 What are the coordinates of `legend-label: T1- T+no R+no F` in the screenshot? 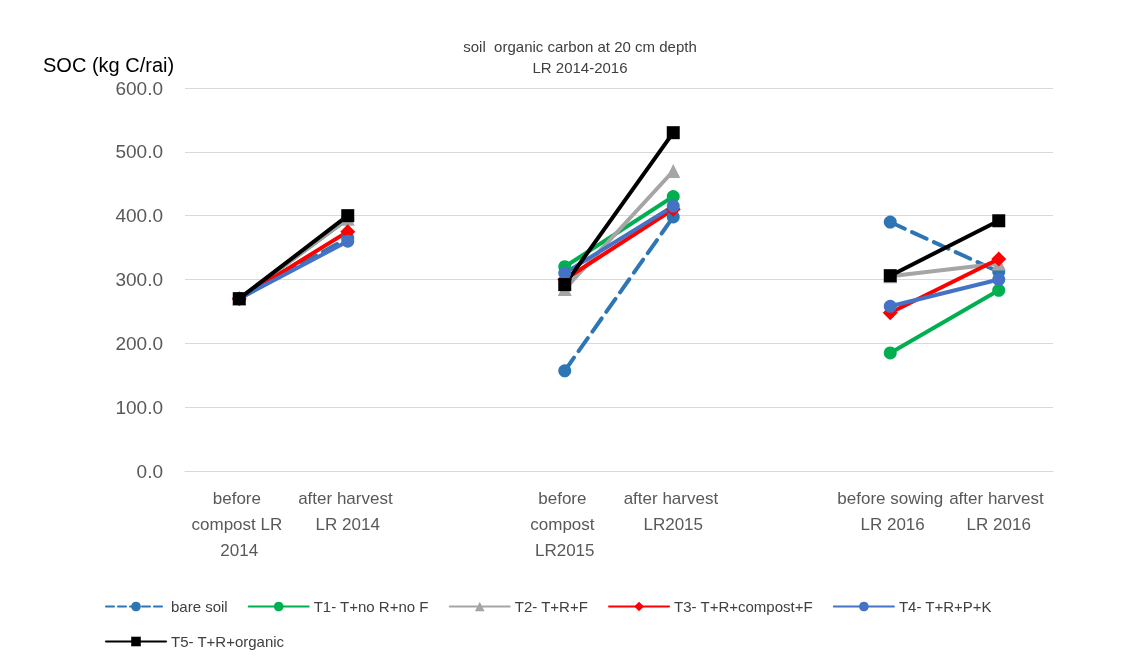 It's located at (371, 606).